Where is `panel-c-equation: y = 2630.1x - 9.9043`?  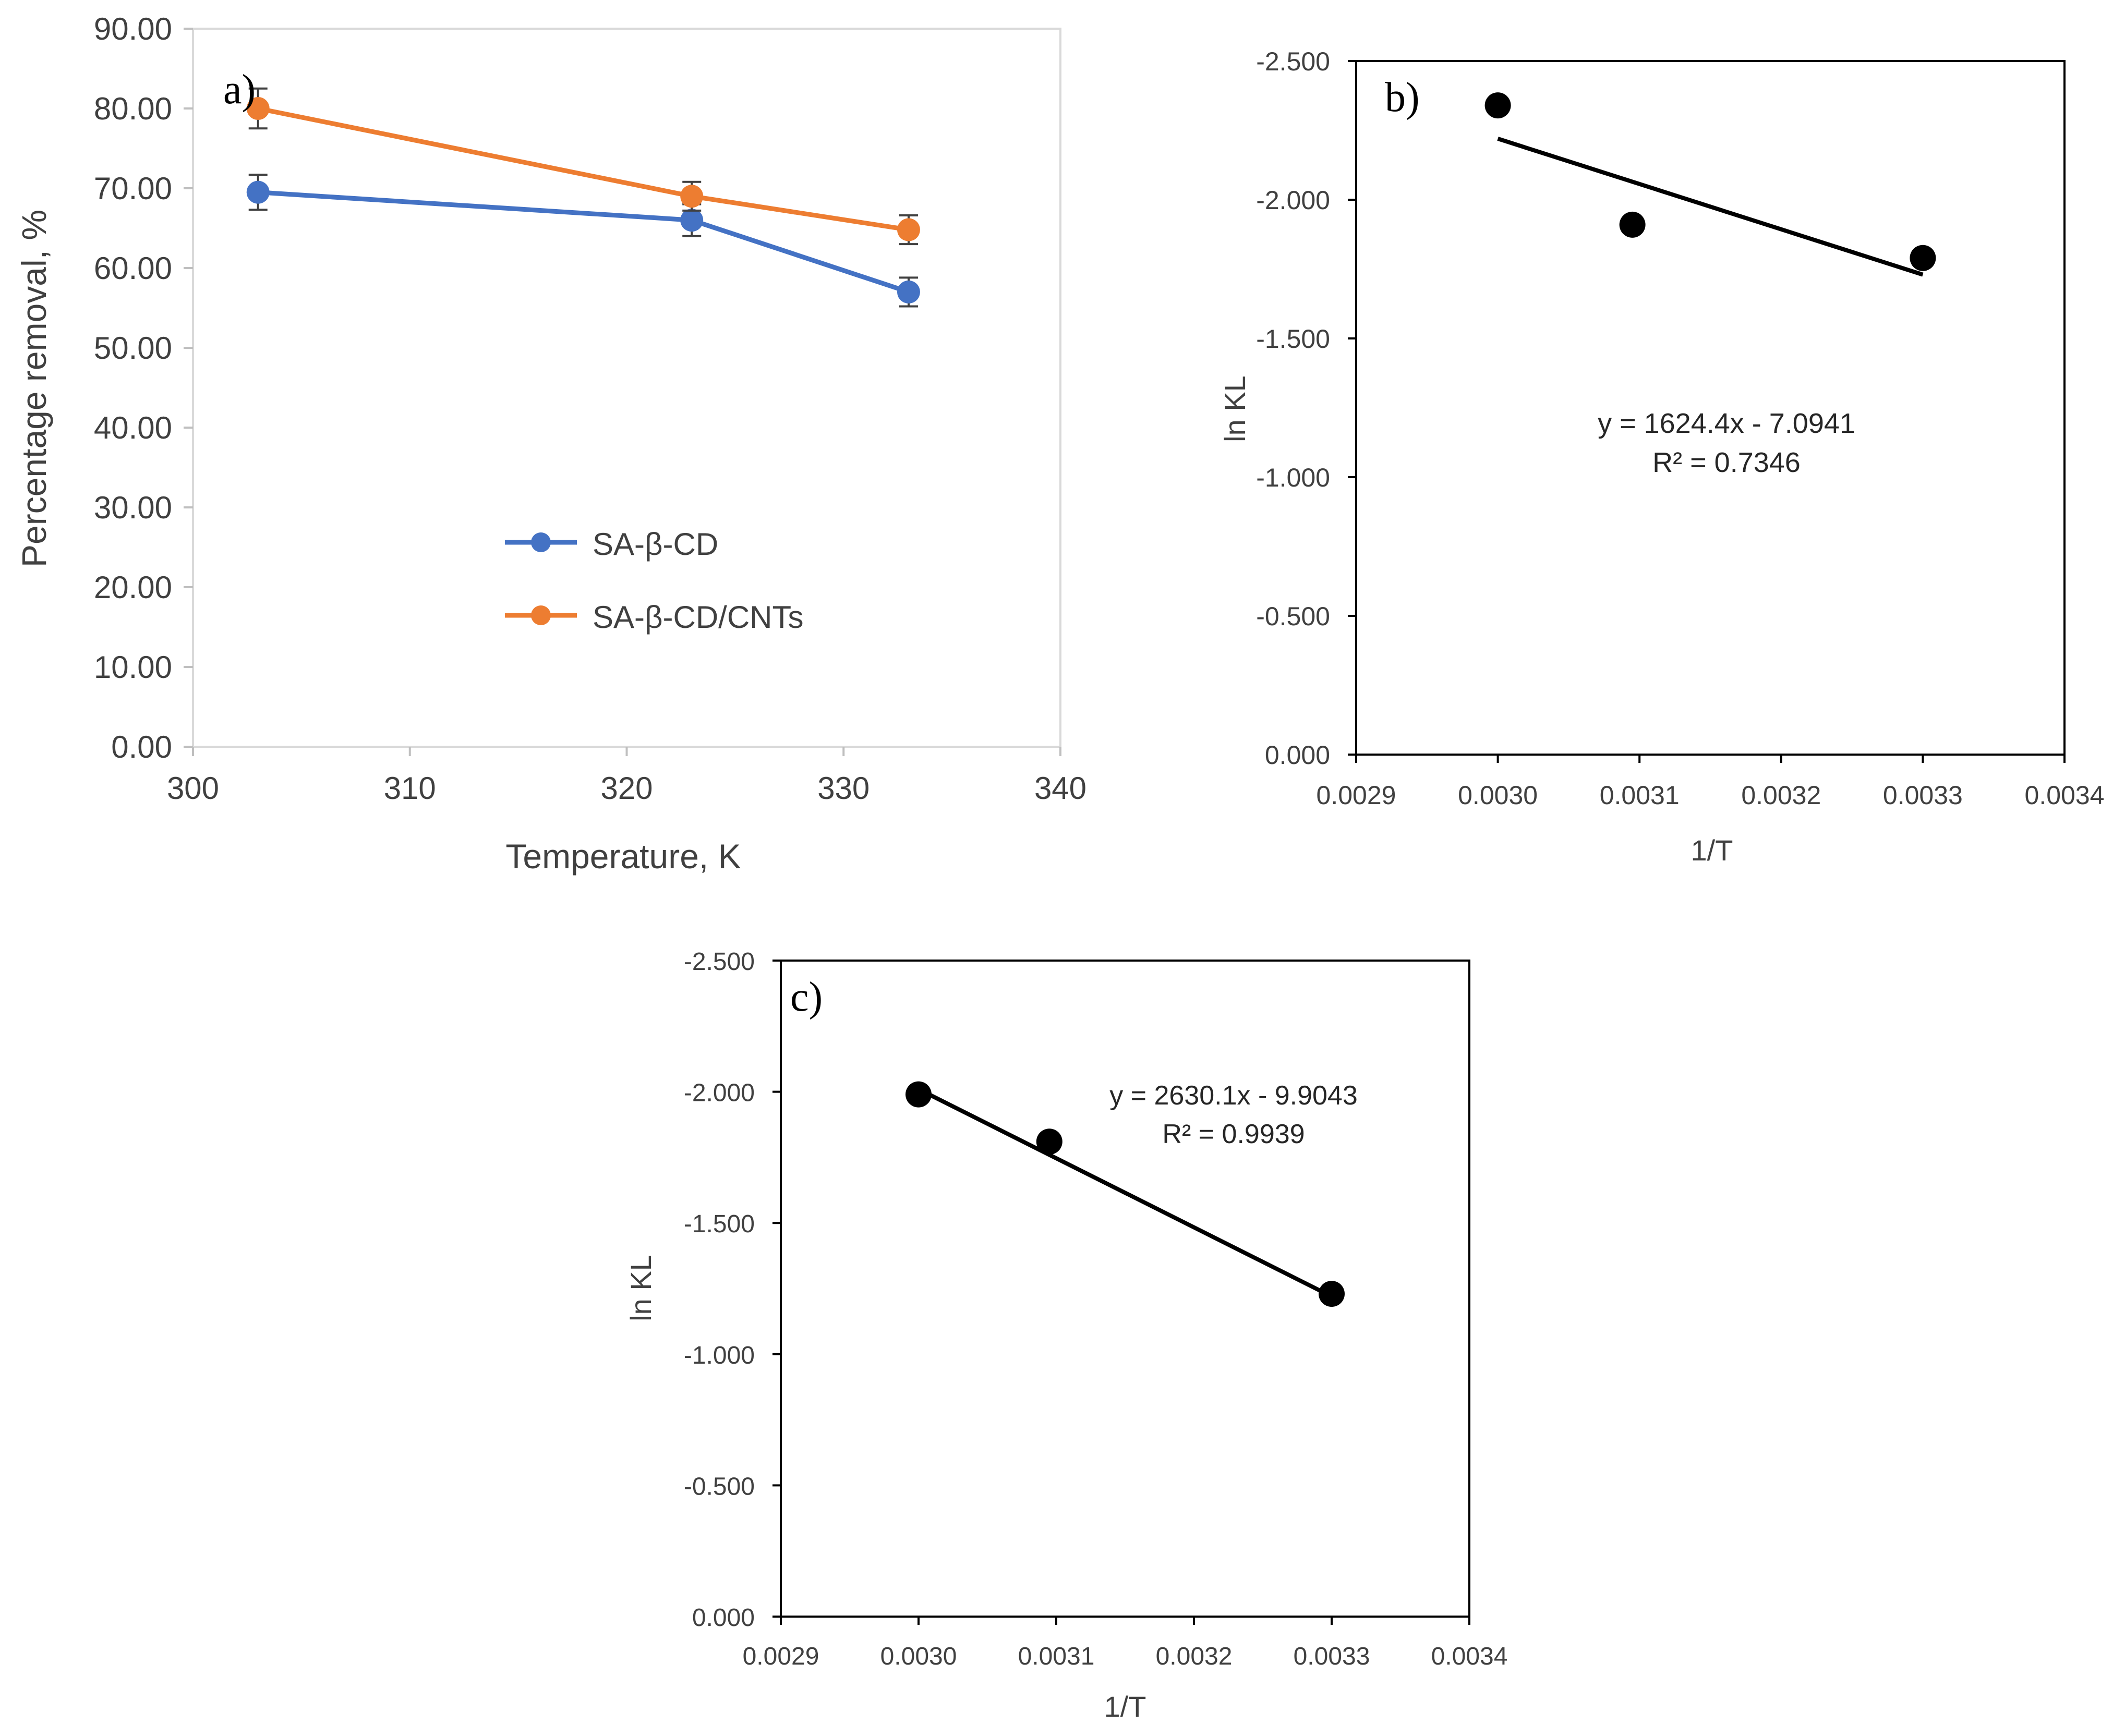
panel-c-equation: y = 2630.1x - 9.9043 is located at coordinates (1233, 1096).